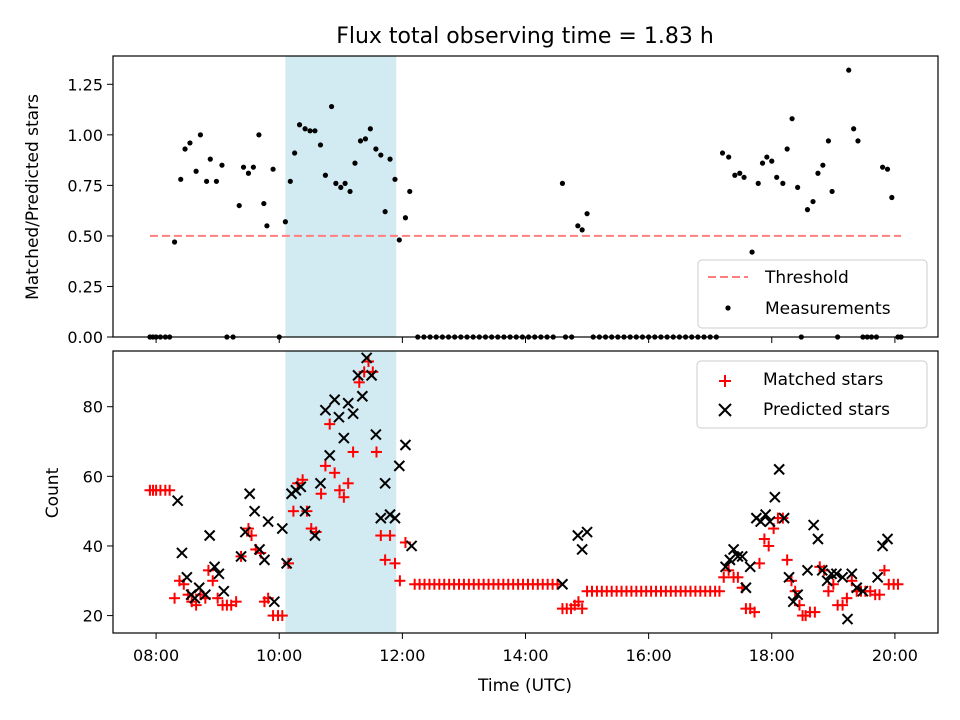  I want to click on bottom-y-tick-label: 60, so click(93, 476).